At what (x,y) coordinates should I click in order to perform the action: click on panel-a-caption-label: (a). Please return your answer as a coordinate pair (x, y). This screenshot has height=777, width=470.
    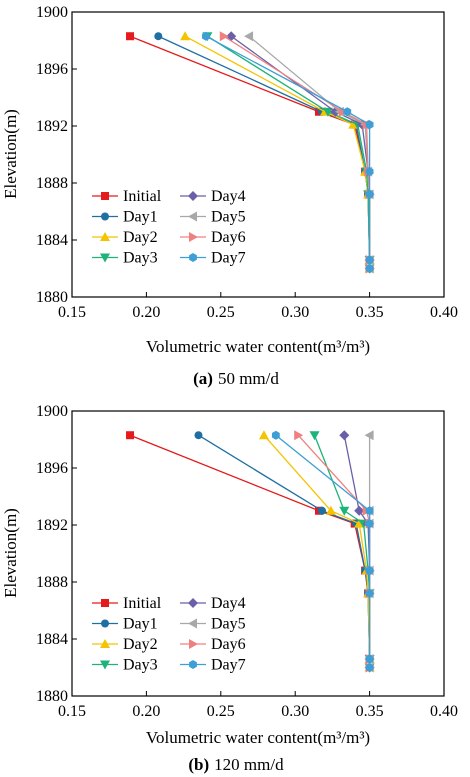
    Looking at the image, I should click on (203, 378).